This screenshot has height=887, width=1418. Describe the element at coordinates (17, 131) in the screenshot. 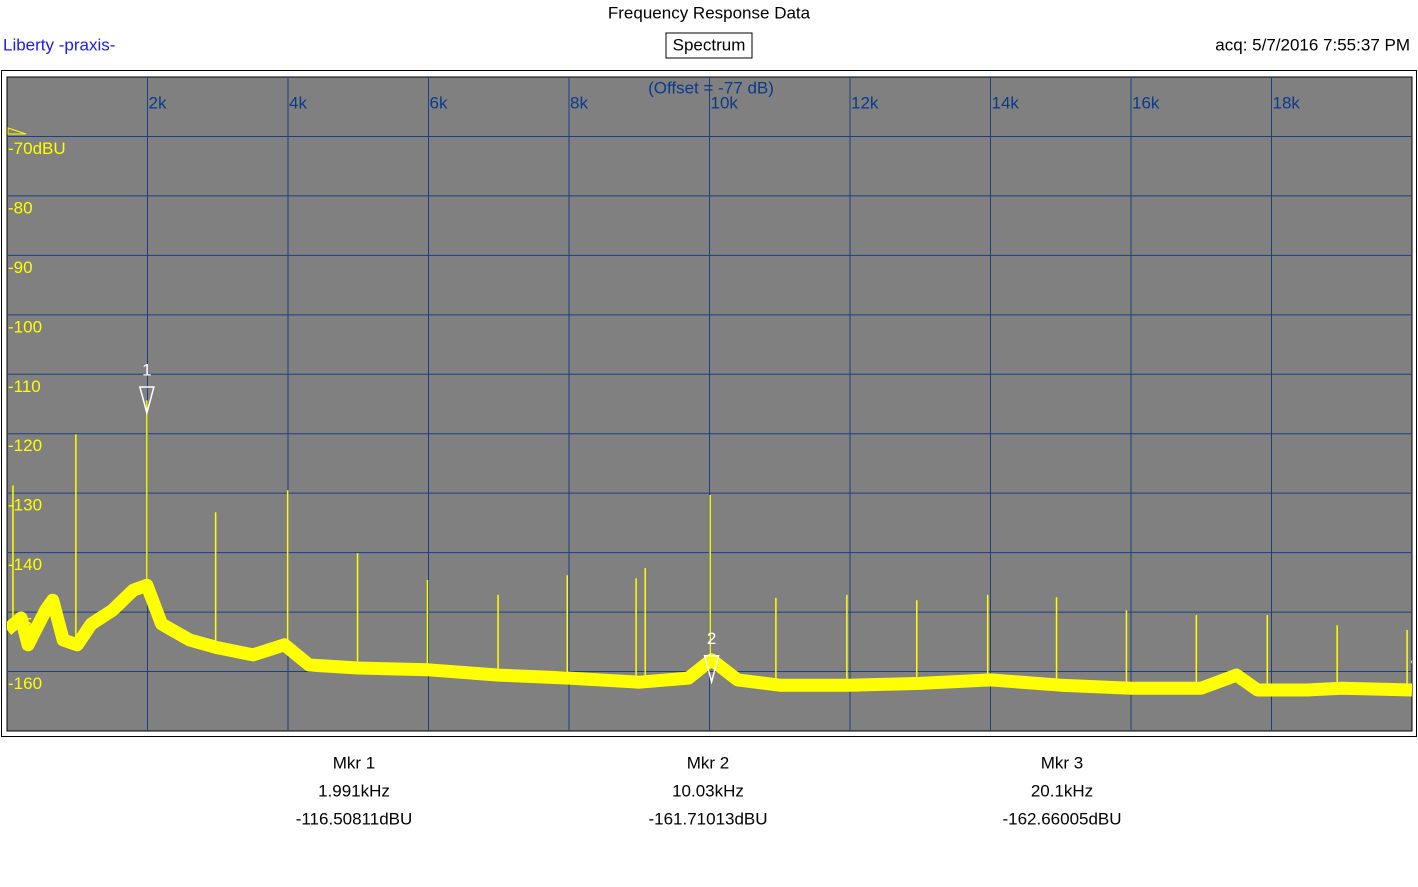

I see `reference-marker` at that location.